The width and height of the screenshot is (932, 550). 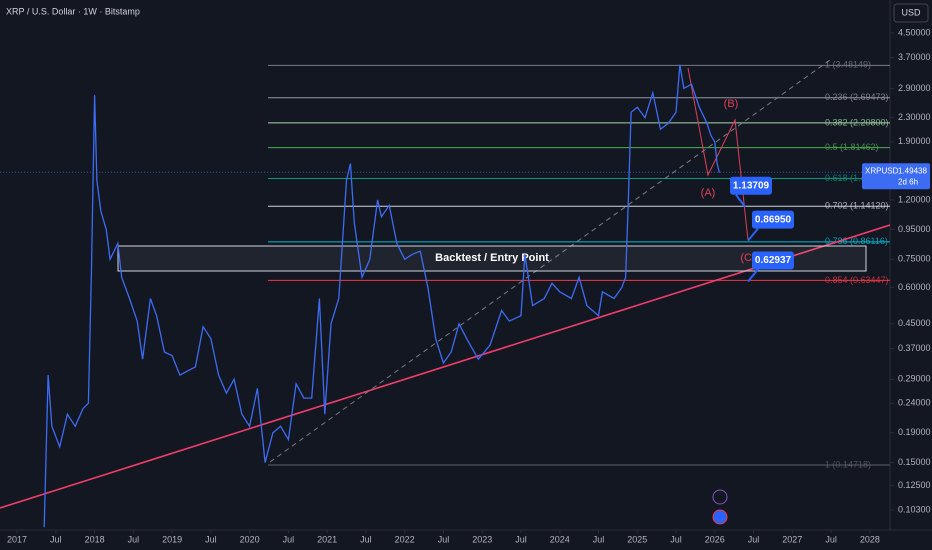 I want to click on x-tick-label: 2017, so click(x=17, y=539).